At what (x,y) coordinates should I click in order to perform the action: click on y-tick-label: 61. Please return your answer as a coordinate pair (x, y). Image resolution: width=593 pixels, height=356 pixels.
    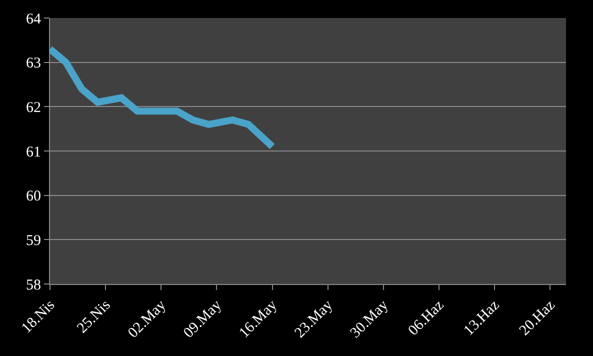
    Looking at the image, I should click on (33, 152).